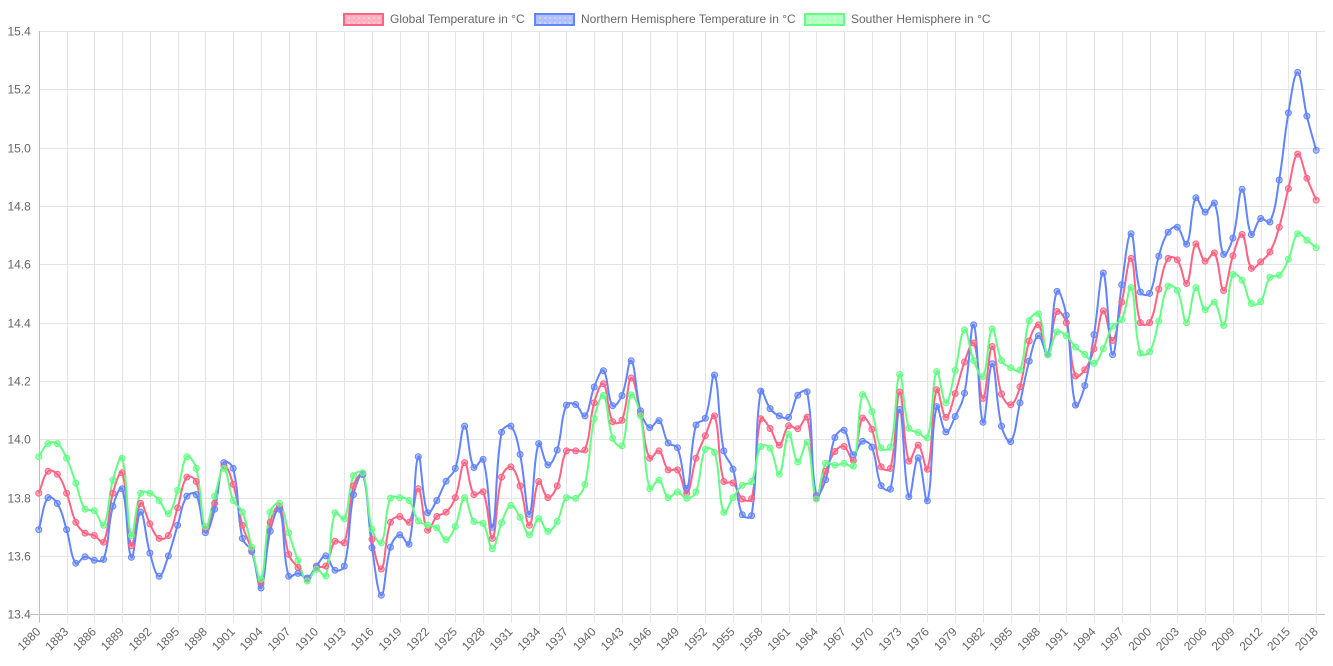 This screenshot has height=666, width=1333. What do you see at coordinates (584, 638) in the screenshot?
I see `svg-text: 1940` at bounding box center [584, 638].